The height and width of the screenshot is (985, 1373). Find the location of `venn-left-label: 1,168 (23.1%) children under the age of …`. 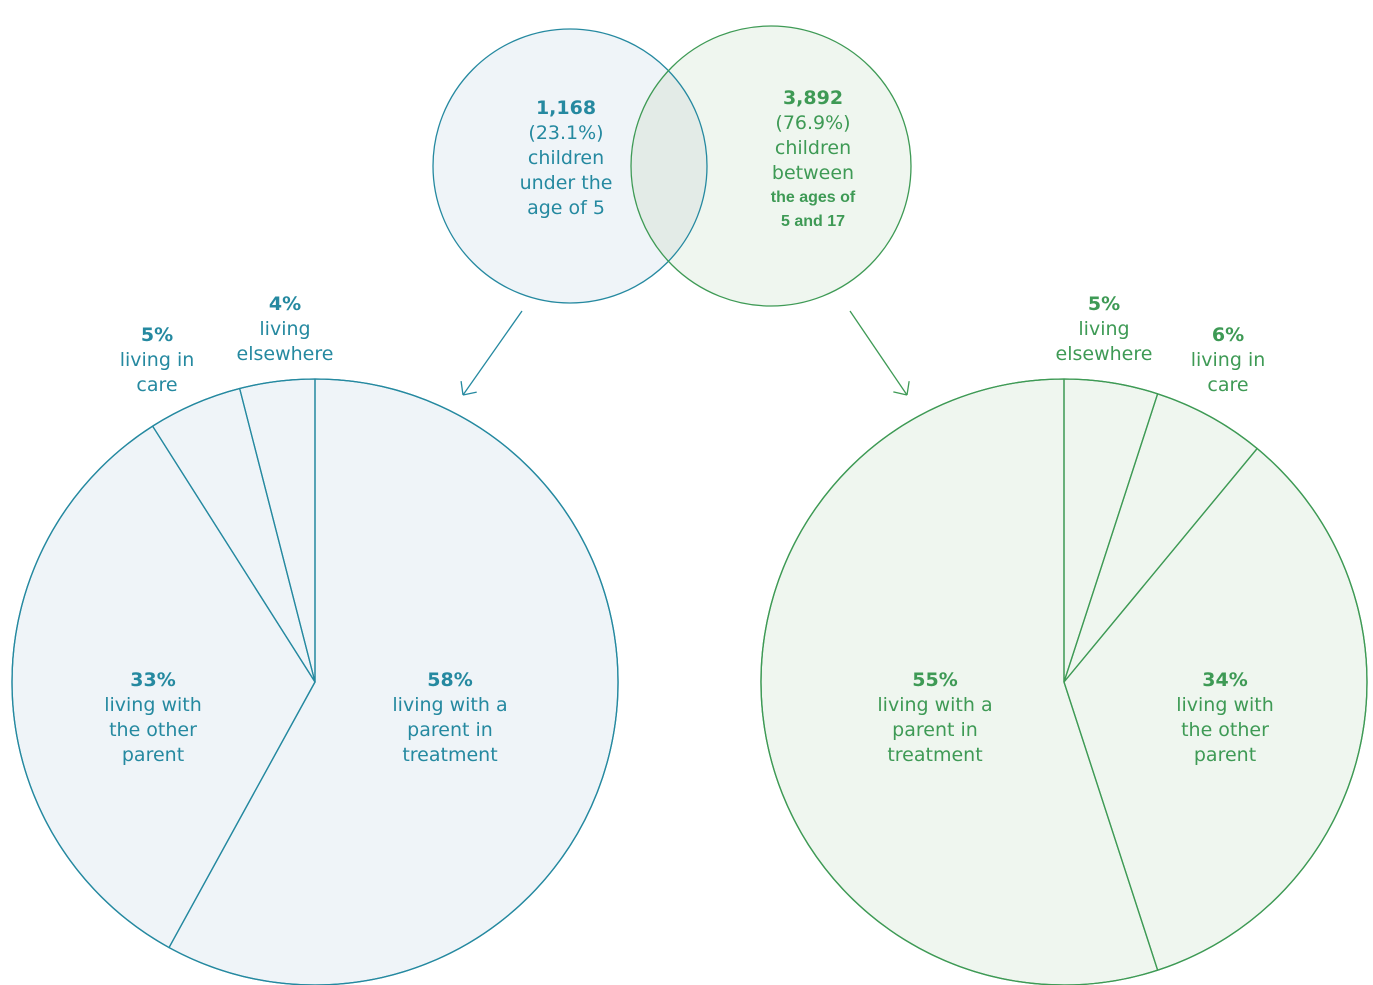

venn-left-label: 1,168 (23.1%) children under the age of … is located at coordinates (566, 158).